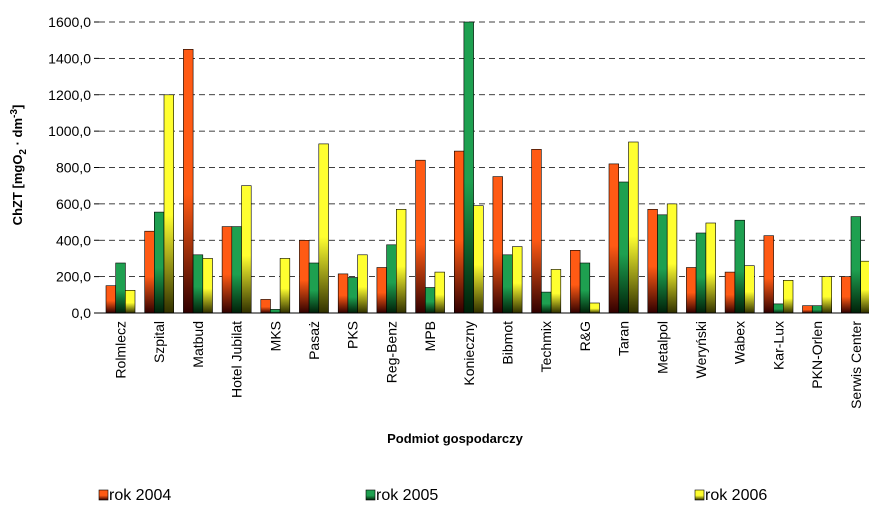  Describe the element at coordinates (69, 131) in the screenshot. I see `y-tick-label: 1000,0` at that location.